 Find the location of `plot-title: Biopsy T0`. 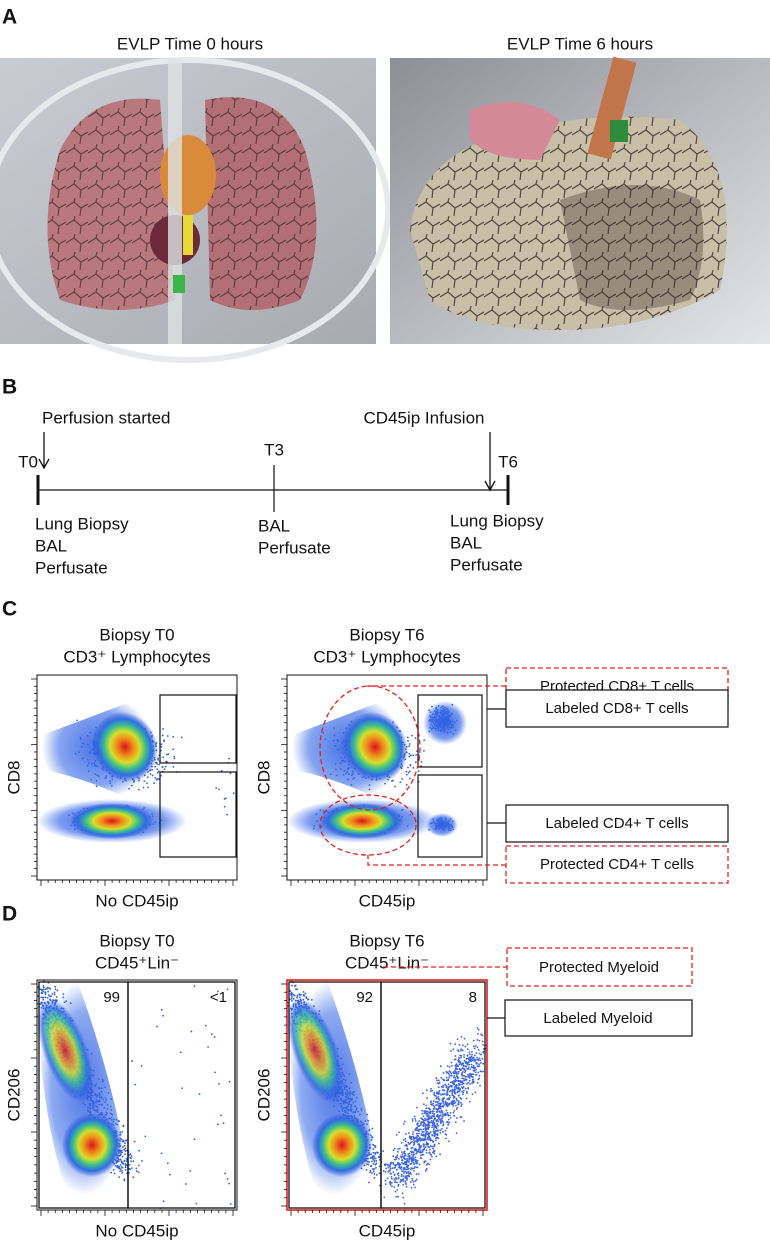

plot-title: Biopsy T0 is located at coordinates (136, 634).